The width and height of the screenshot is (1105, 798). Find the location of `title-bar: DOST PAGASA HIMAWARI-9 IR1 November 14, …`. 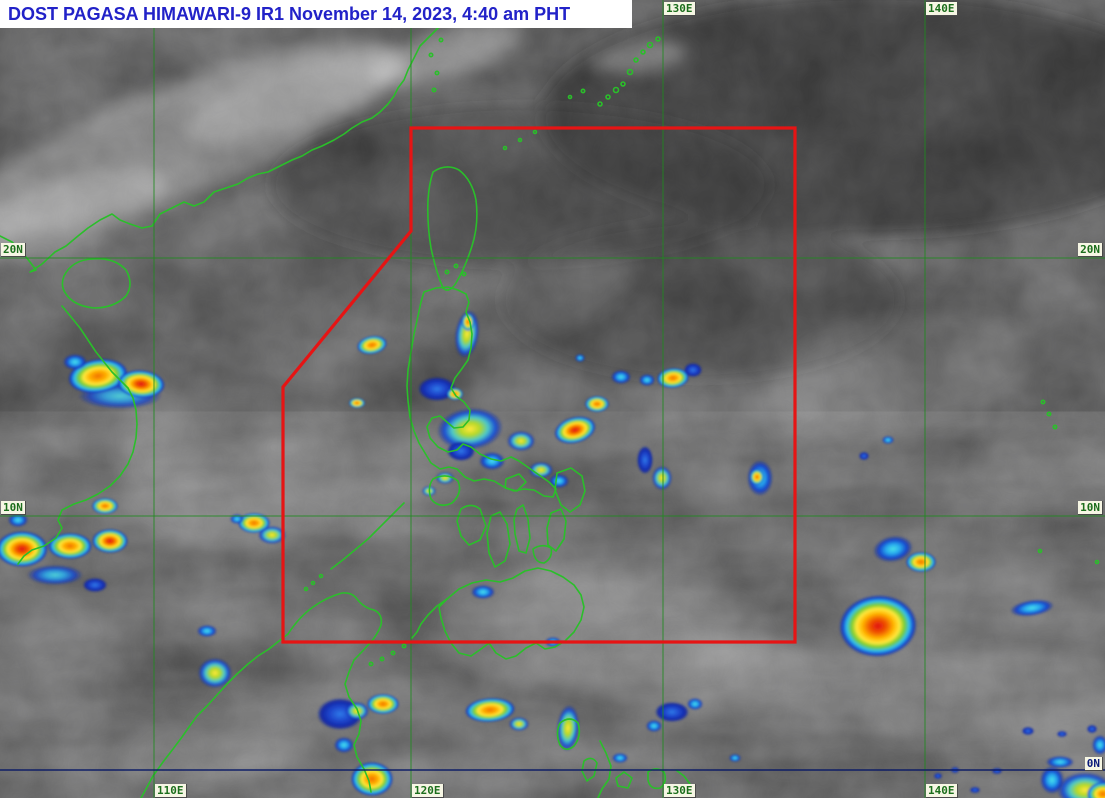

title-bar: DOST PAGASA HIMAWARI-9 IR1 November 14, … is located at coordinates (316, 14).